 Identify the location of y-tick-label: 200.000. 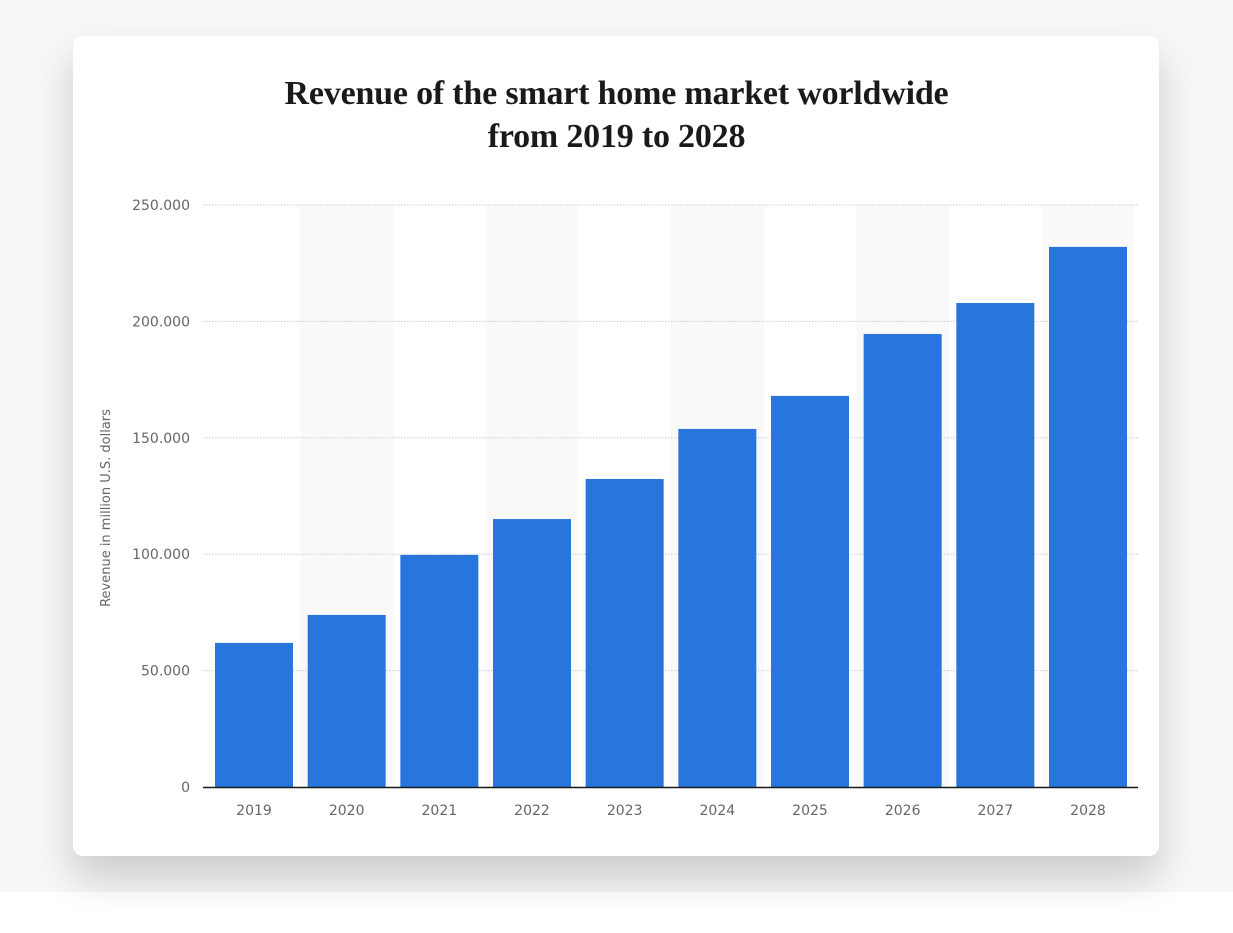
(161, 322).